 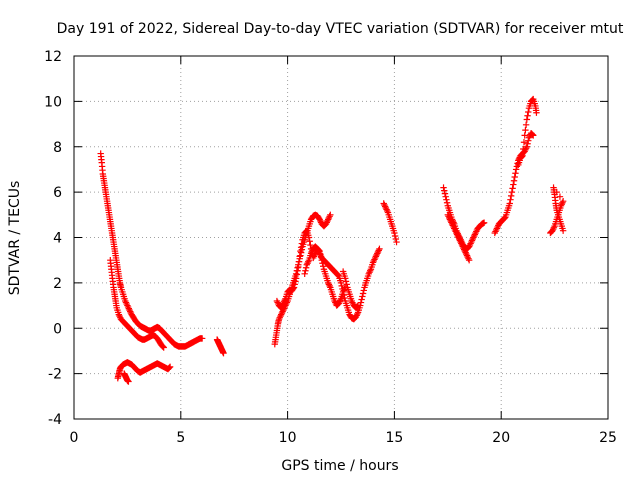 I want to click on series-arc-e, so click(x=302, y=279).